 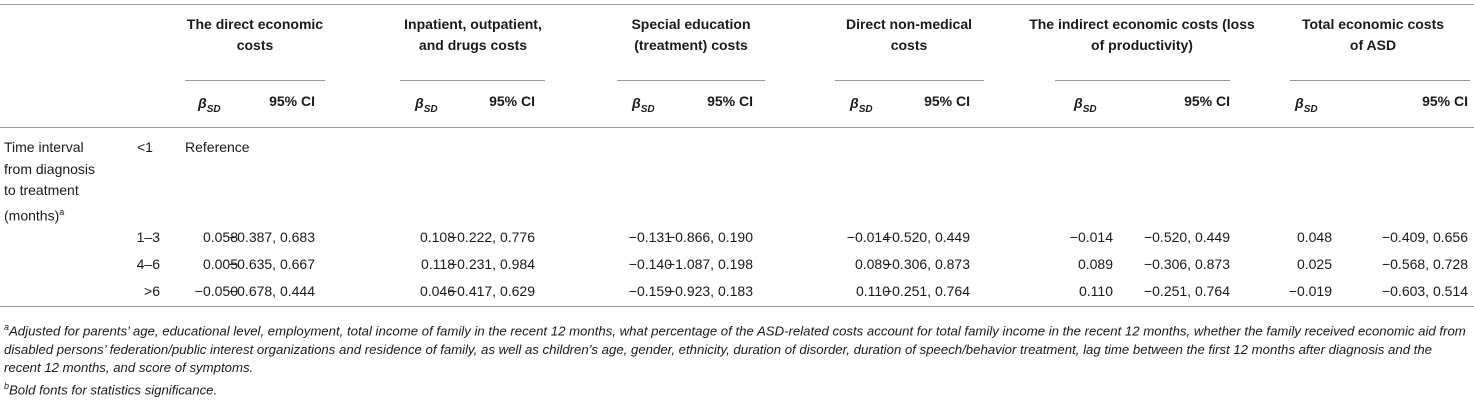 What do you see at coordinates (255, 35) in the screenshot?
I see `column-group-header: The direct economic costs` at bounding box center [255, 35].